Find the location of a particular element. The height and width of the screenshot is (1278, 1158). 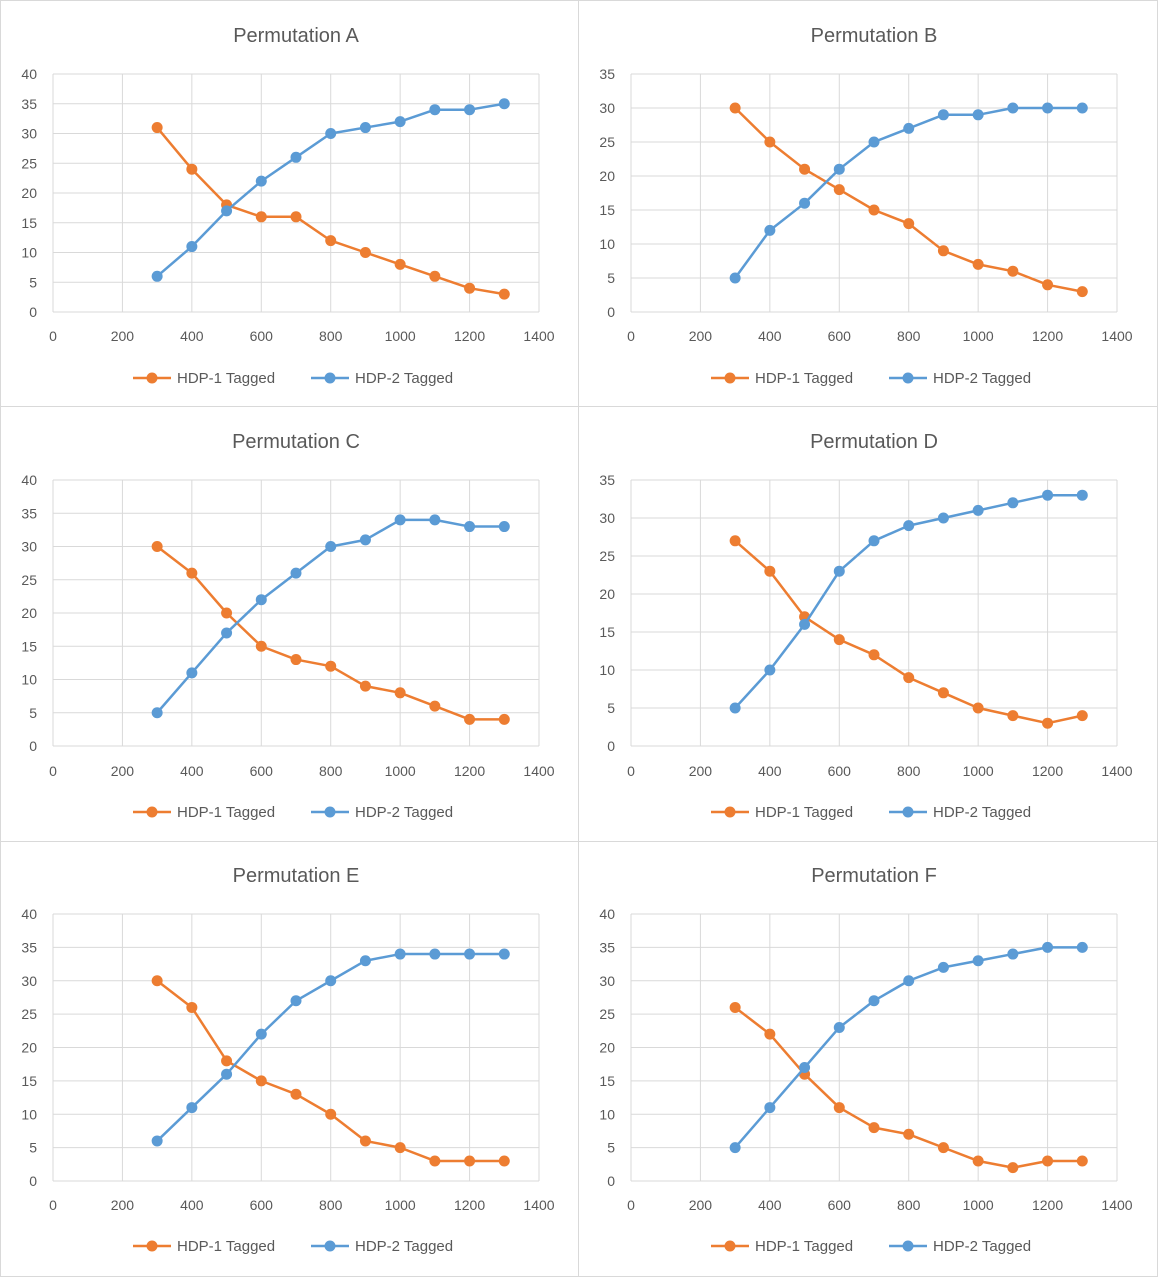

chart-title: Permutation B is located at coordinates (874, 36).